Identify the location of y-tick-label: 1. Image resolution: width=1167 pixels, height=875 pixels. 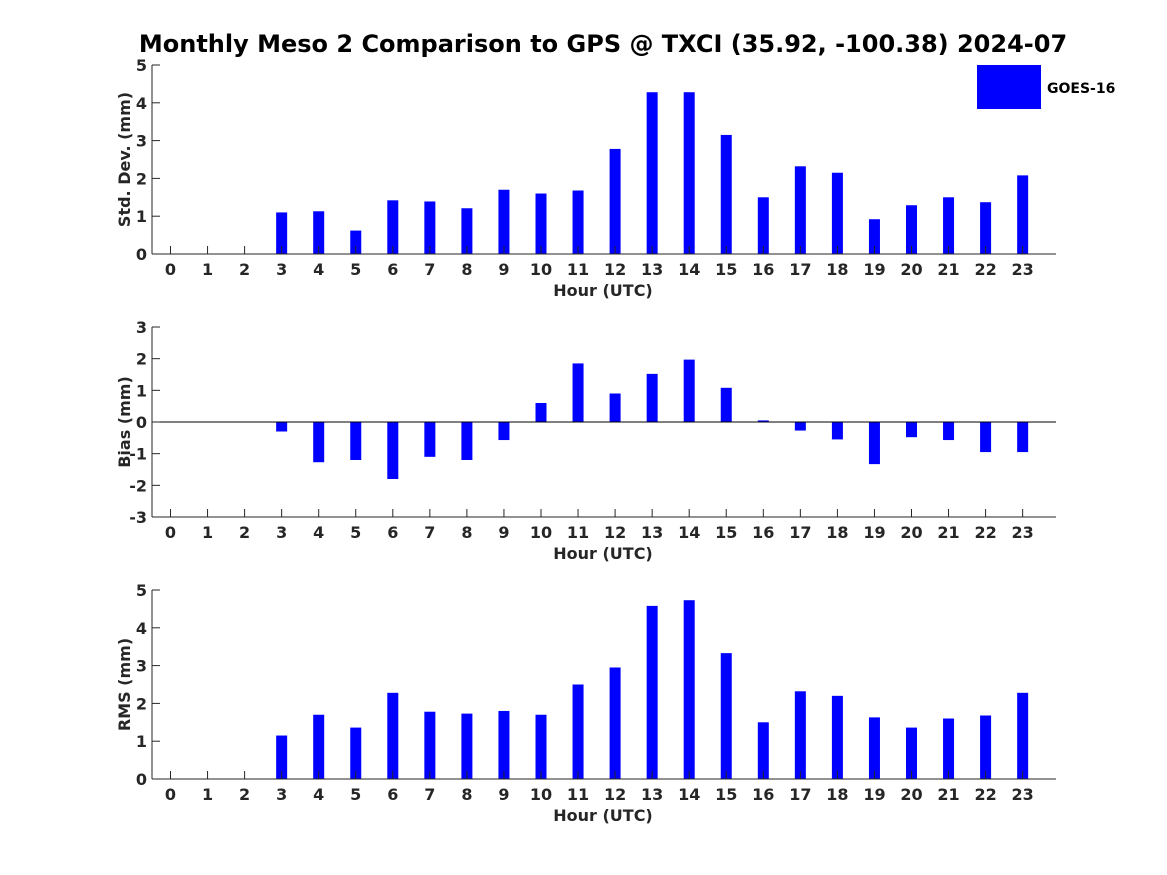
(141, 390).